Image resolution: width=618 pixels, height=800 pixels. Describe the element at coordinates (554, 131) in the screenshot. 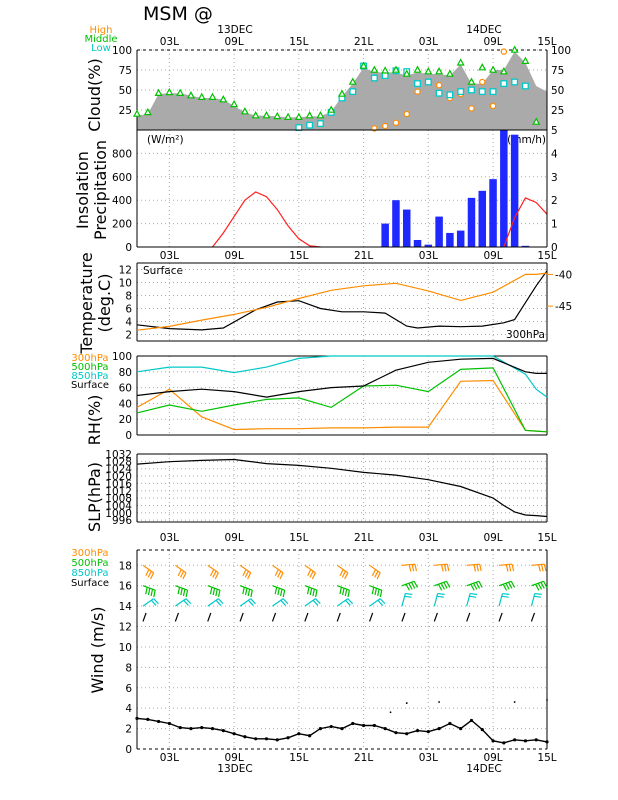

I see `precip-right-tick: 5` at that location.